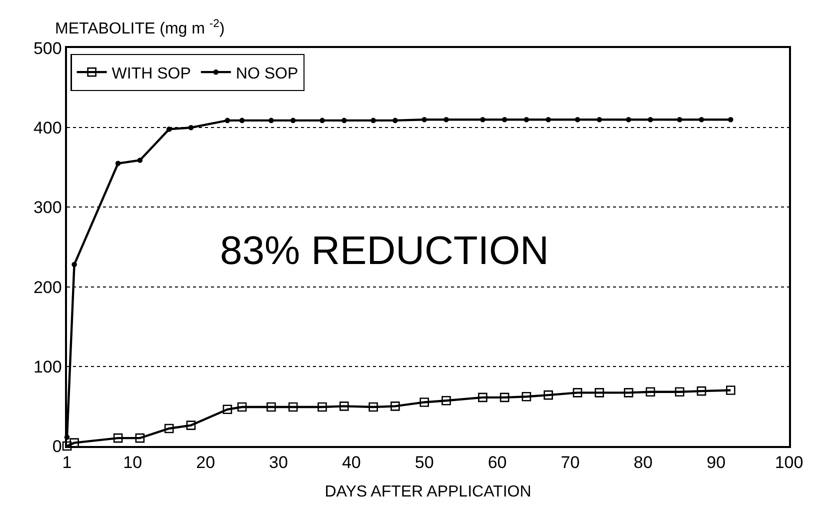  I want to click on x-tick-label: 100, so click(789, 462).